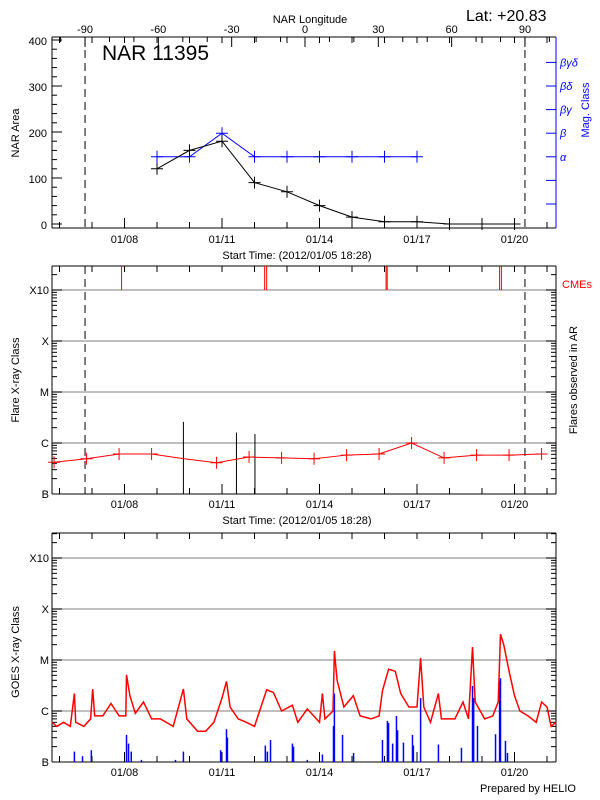  I want to click on lat-label: Lat: +20.83, so click(506, 16).